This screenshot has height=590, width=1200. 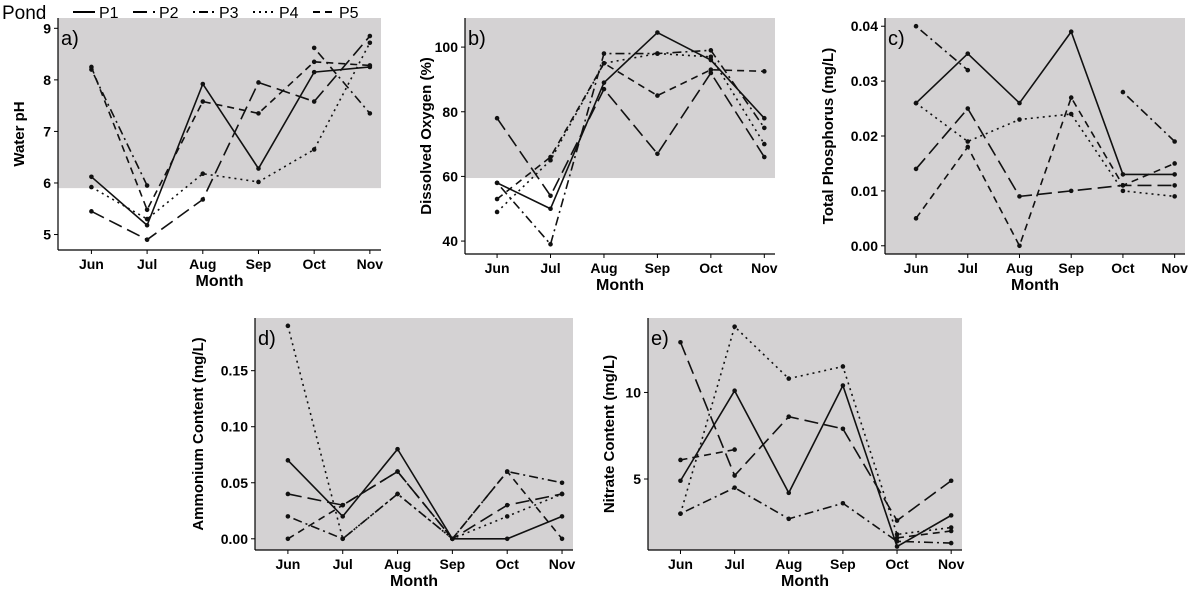 What do you see at coordinates (70, 39) in the screenshot?
I see `panel-label: a)` at bounding box center [70, 39].